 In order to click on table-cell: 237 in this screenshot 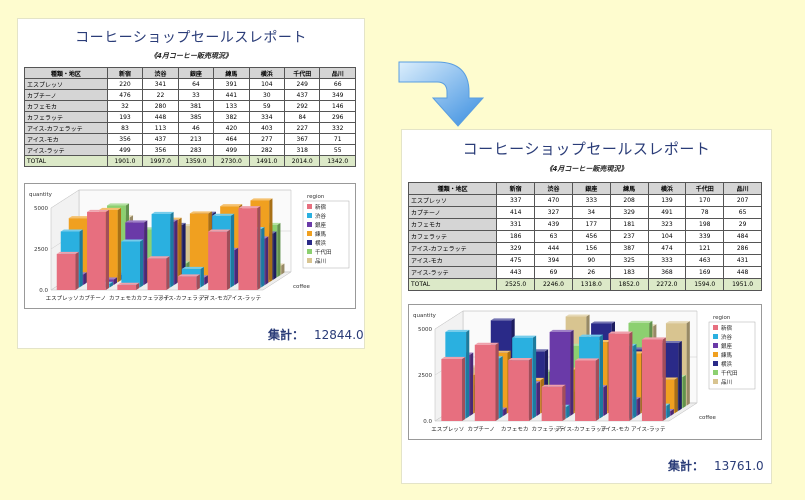, I will do `click(629, 236)`.